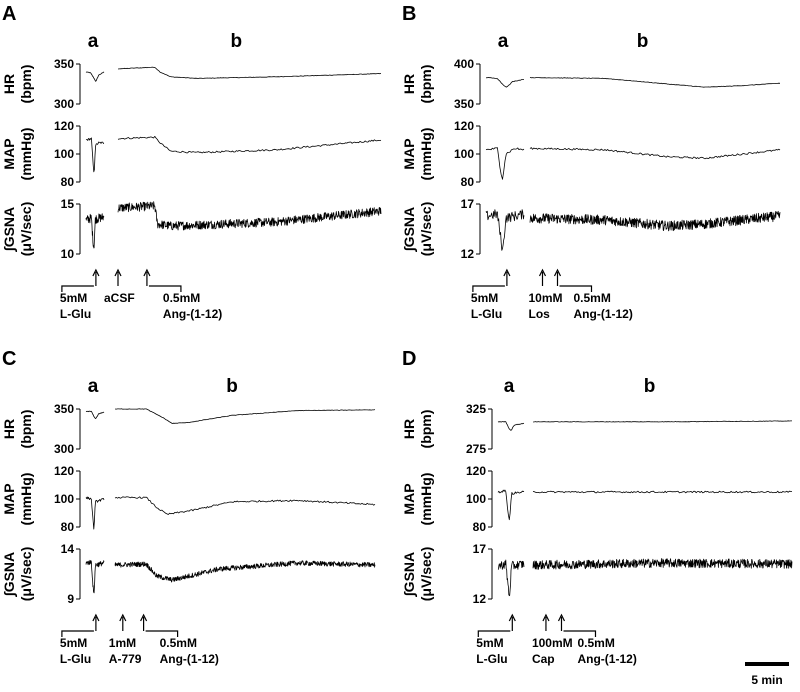 The height and width of the screenshot is (692, 800). Describe the element at coordinates (662, 564) in the screenshot. I see `trace-b-gsna` at that location.